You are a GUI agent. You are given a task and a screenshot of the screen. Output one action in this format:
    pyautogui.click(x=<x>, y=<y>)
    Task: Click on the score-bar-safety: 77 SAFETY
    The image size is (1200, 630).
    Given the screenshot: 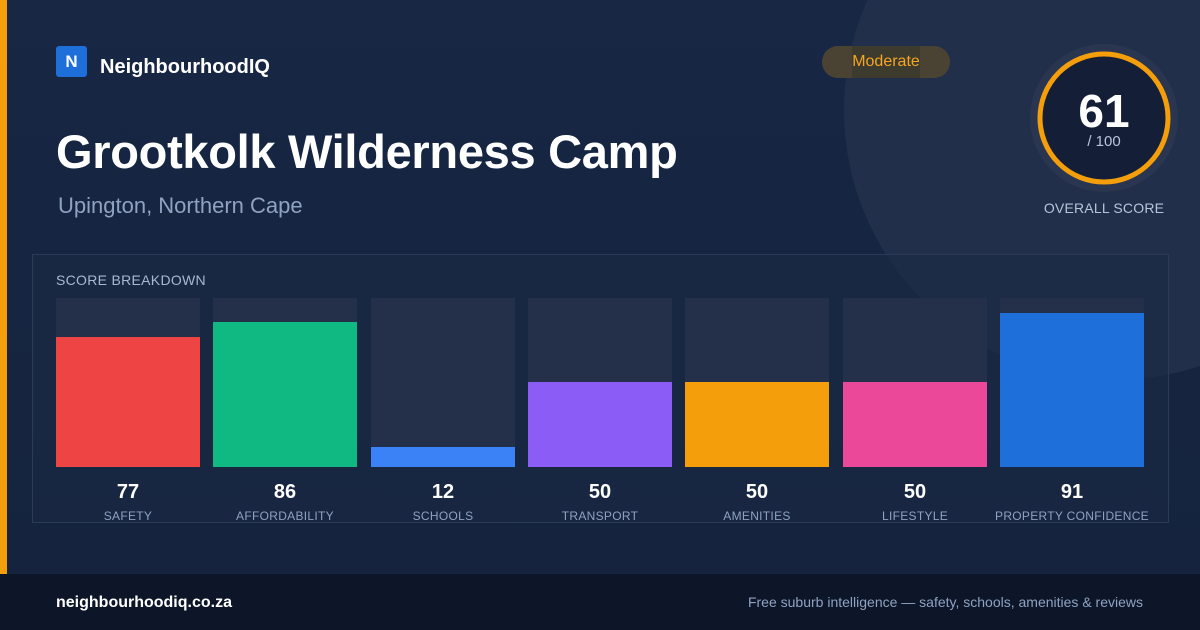 What is the action you would take?
    pyautogui.click(x=128, y=411)
    